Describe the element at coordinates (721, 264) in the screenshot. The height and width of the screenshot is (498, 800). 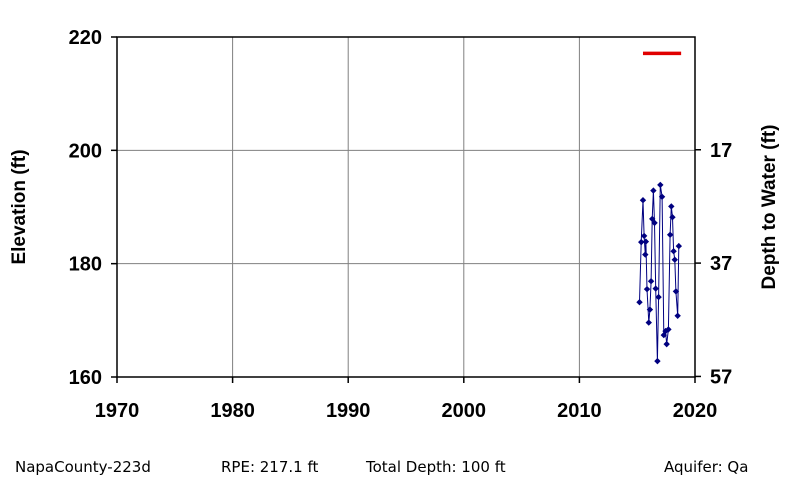
I see `y-tick-label-right: 37` at that location.